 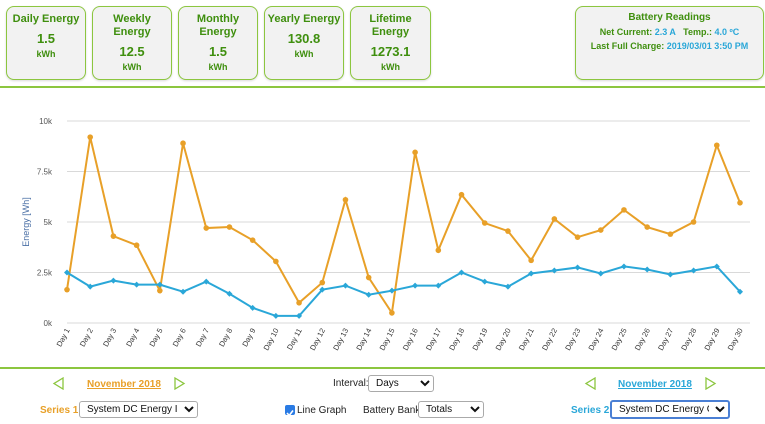 I want to click on card-title: Daily Energy, so click(x=46, y=19).